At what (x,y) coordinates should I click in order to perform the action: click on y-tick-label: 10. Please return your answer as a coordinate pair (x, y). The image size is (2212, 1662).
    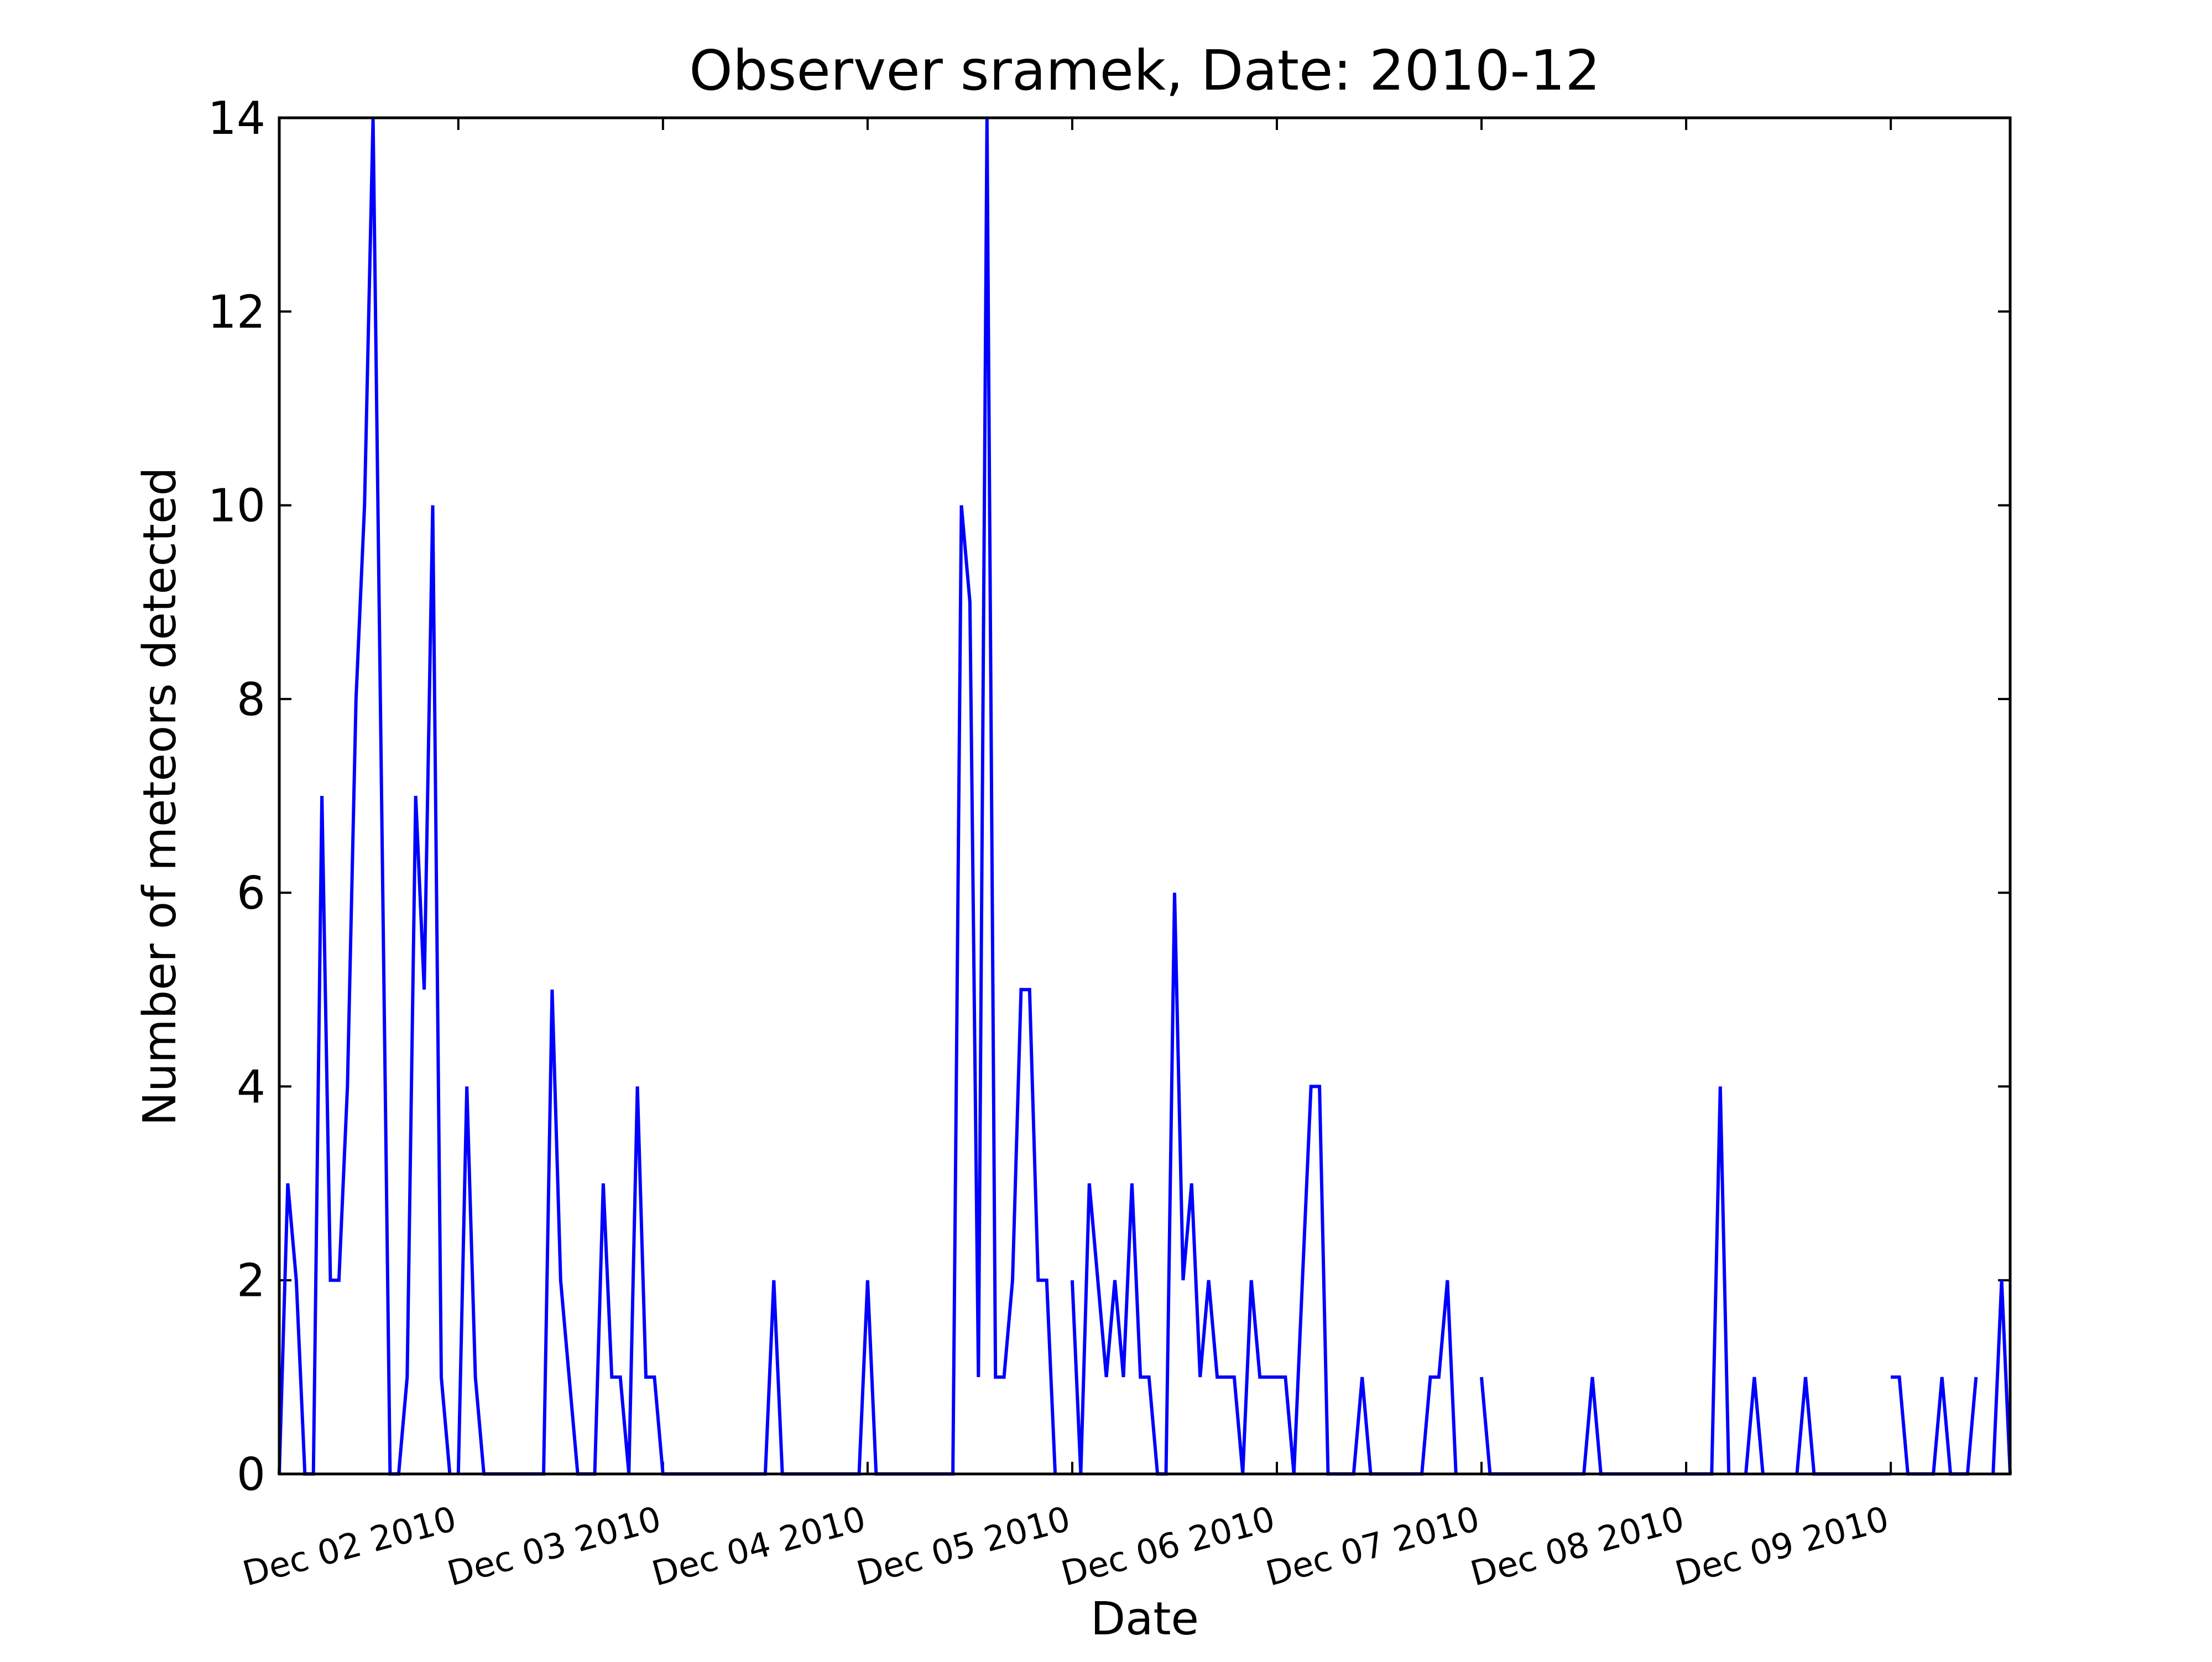
    Looking at the image, I should click on (237, 506).